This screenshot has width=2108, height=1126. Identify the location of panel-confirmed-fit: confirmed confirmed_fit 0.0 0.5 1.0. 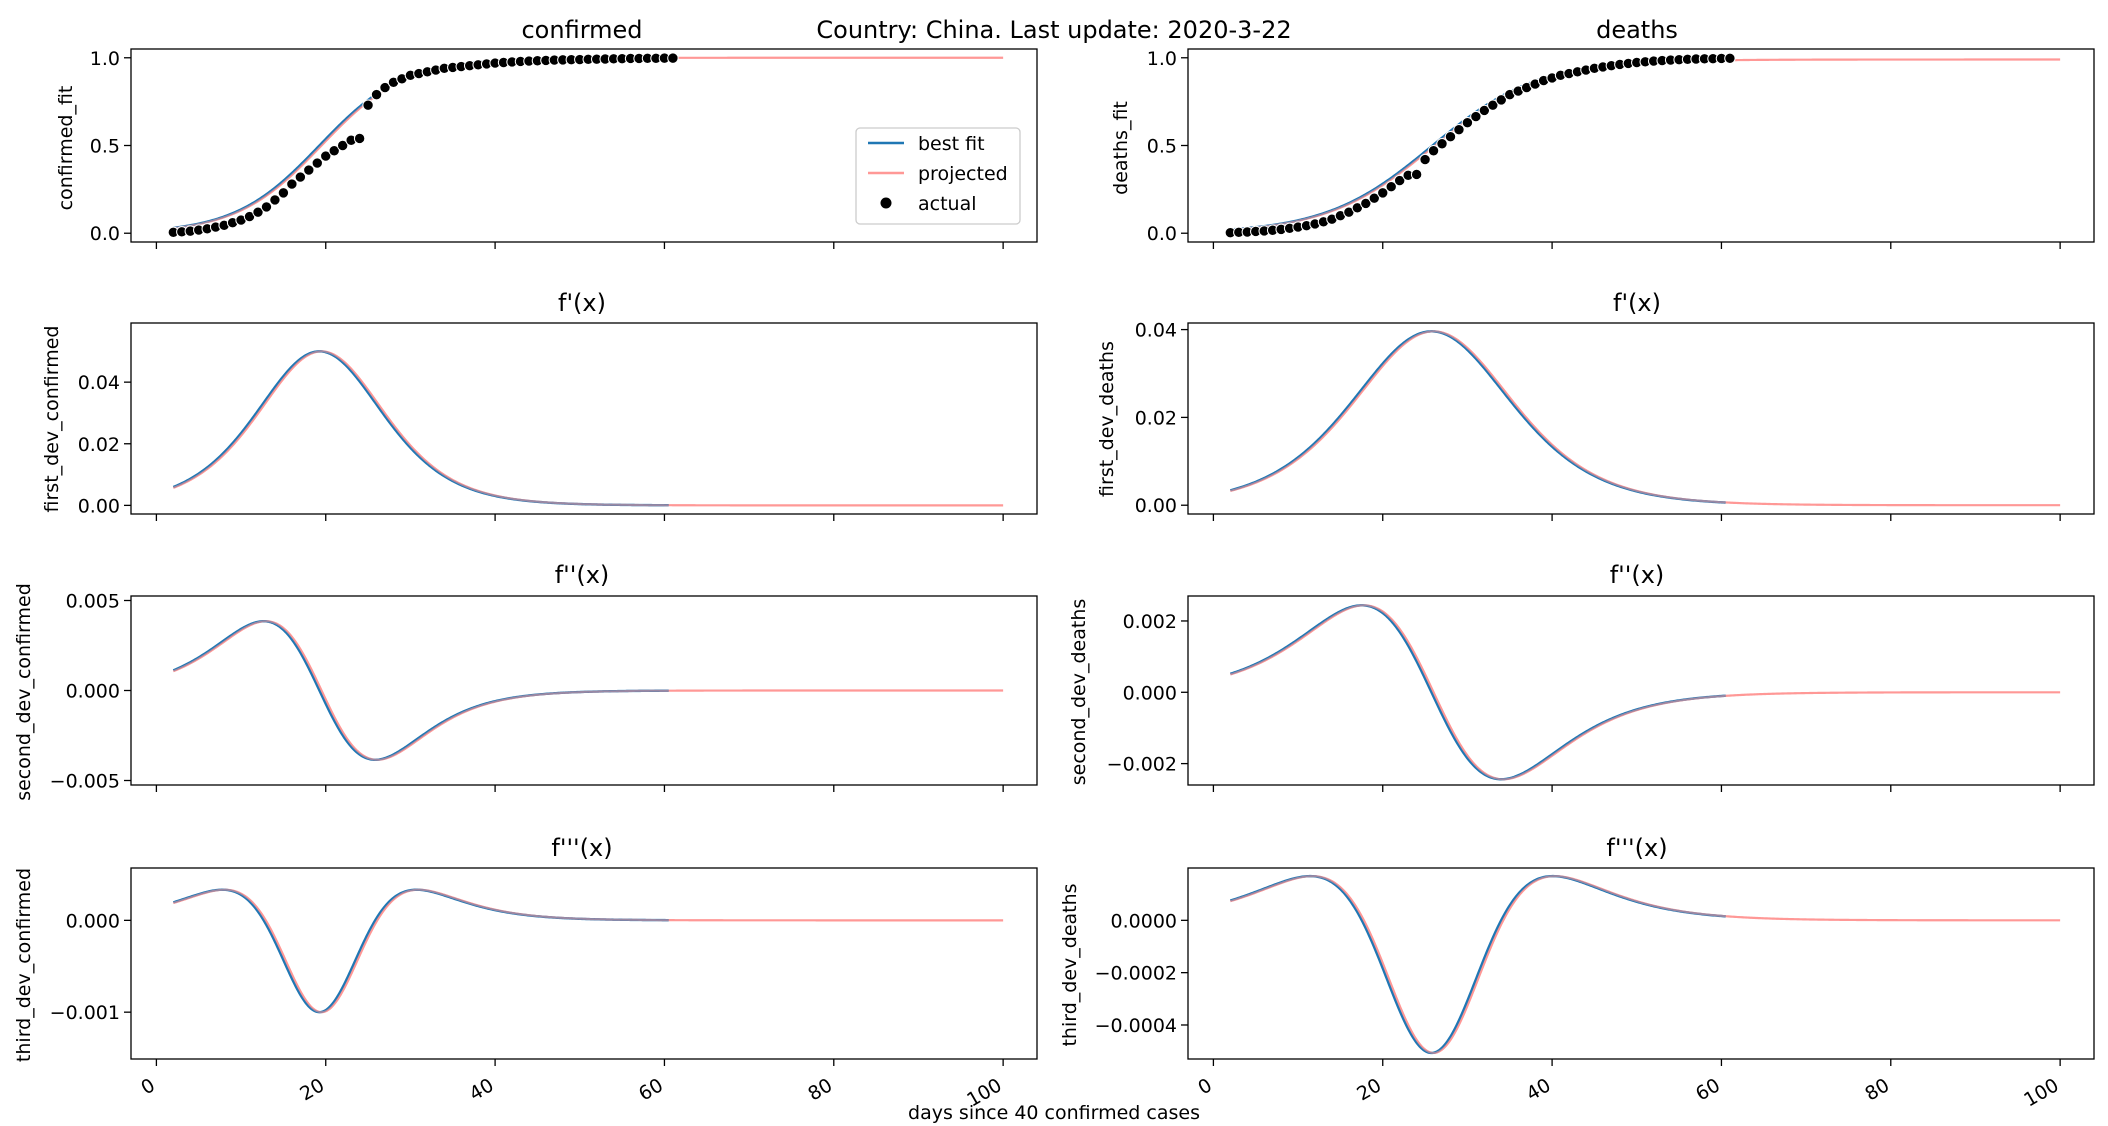
(546, 132).